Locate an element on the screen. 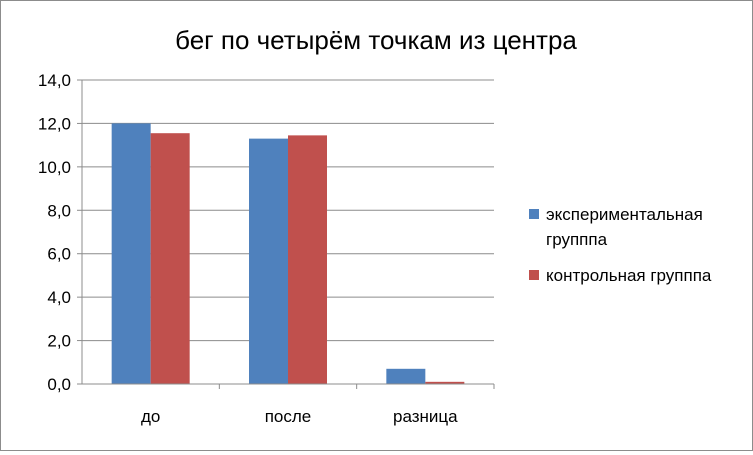 Image resolution: width=753 pixels, height=455 pixels. x-category-label: разница is located at coordinates (425, 416).